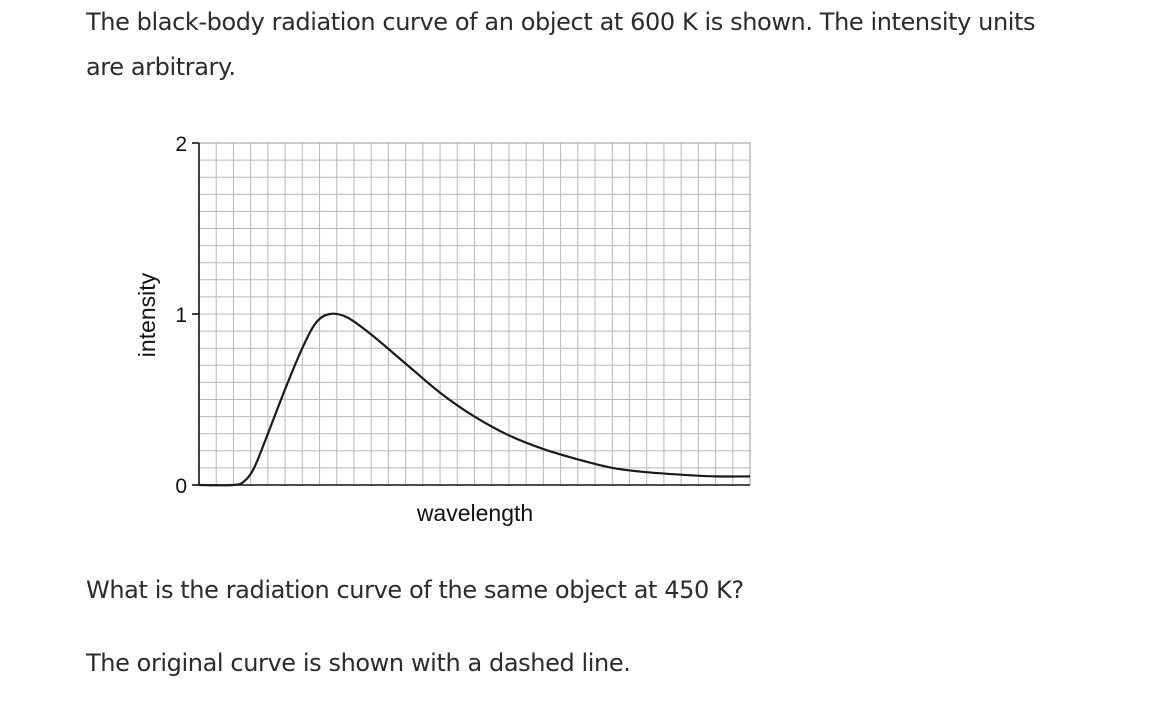 Image resolution: width=1160 pixels, height=712 pixels. What do you see at coordinates (147, 314) in the screenshot?
I see `y-axis-label: intensity` at bounding box center [147, 314].